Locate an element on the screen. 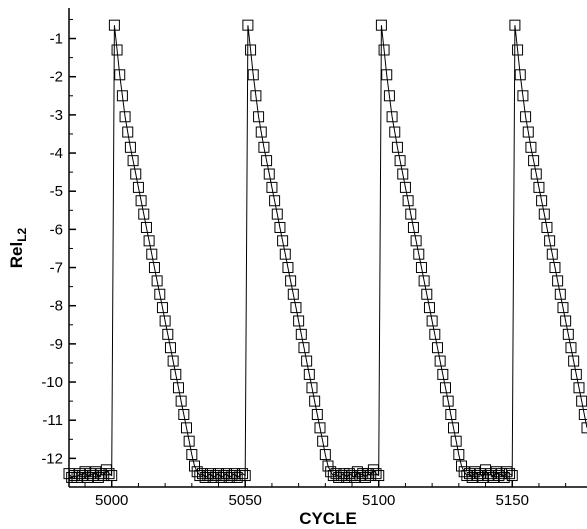 Image resolution: width=587 pixels, height=529 pixels. y-tick-label: -1 is located at coordinates (56, 39).